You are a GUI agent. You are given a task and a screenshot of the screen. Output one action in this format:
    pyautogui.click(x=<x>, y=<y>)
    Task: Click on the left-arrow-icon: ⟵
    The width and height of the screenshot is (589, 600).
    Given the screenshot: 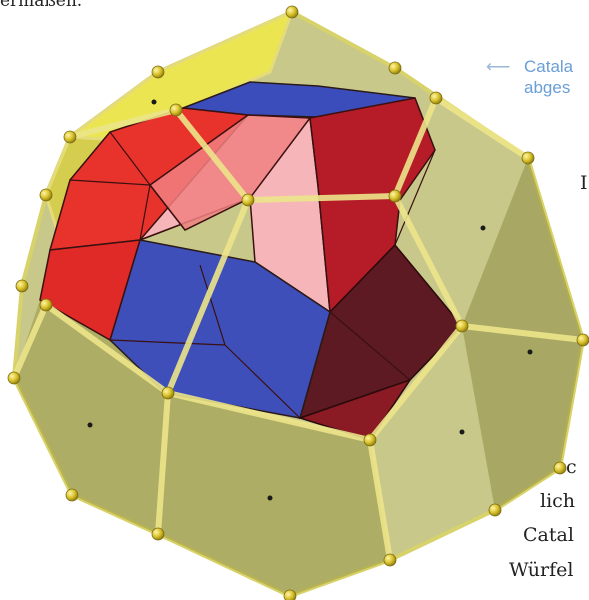 What is the action you would take?
    pyautogui.click(x=498, y=66)
    